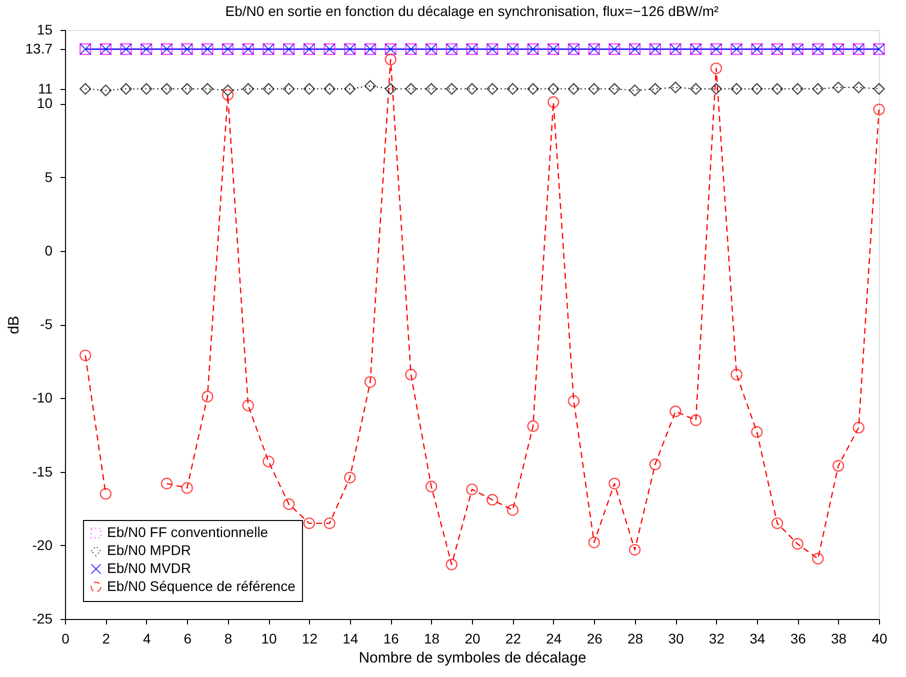 Image resolution: width=906 pixels, height=677 pixels. I want to click on x-tick-label: 16, so click(391, 638).